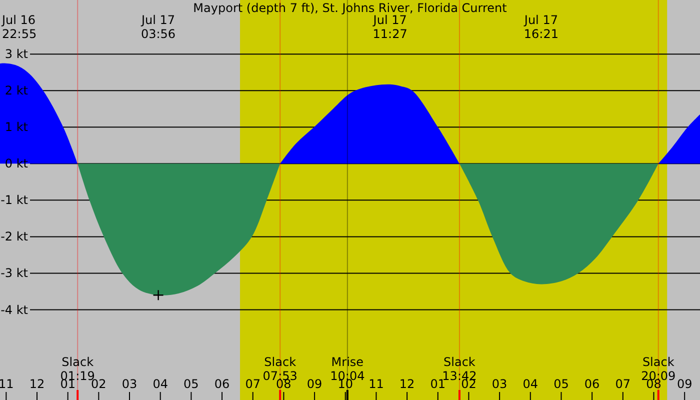 The image size is (700, 400). What do you see at coordinates (158, 27) in the screenshot?
I see `annotation: Jul 17 03:56` at bounding box center [158, 27].